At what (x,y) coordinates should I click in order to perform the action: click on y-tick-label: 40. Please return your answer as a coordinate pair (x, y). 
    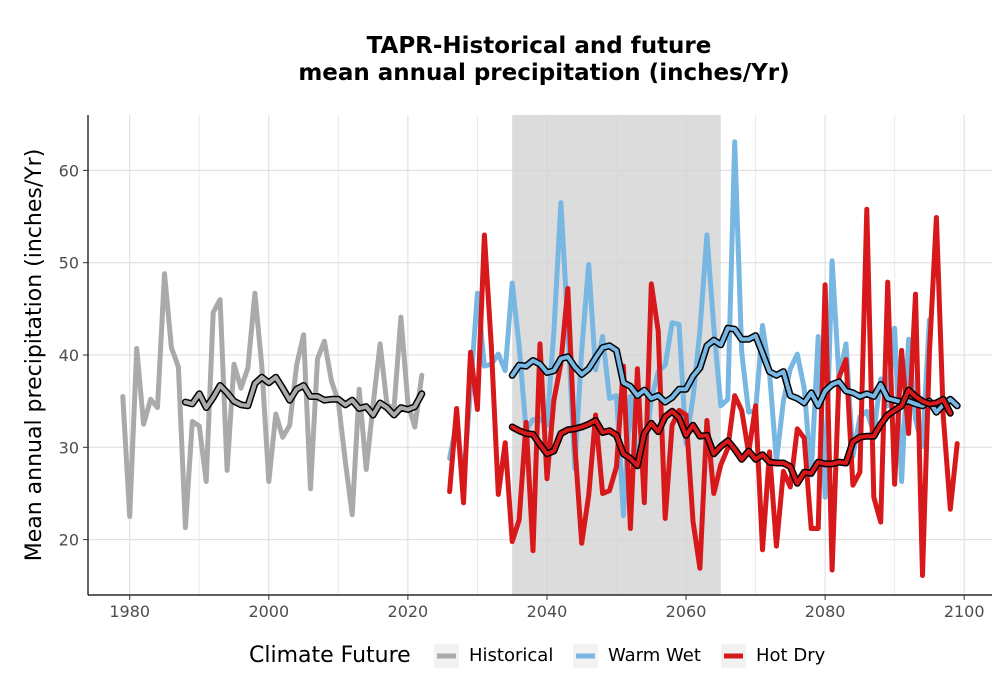
    Looking at the image, I should click on (69, 355).